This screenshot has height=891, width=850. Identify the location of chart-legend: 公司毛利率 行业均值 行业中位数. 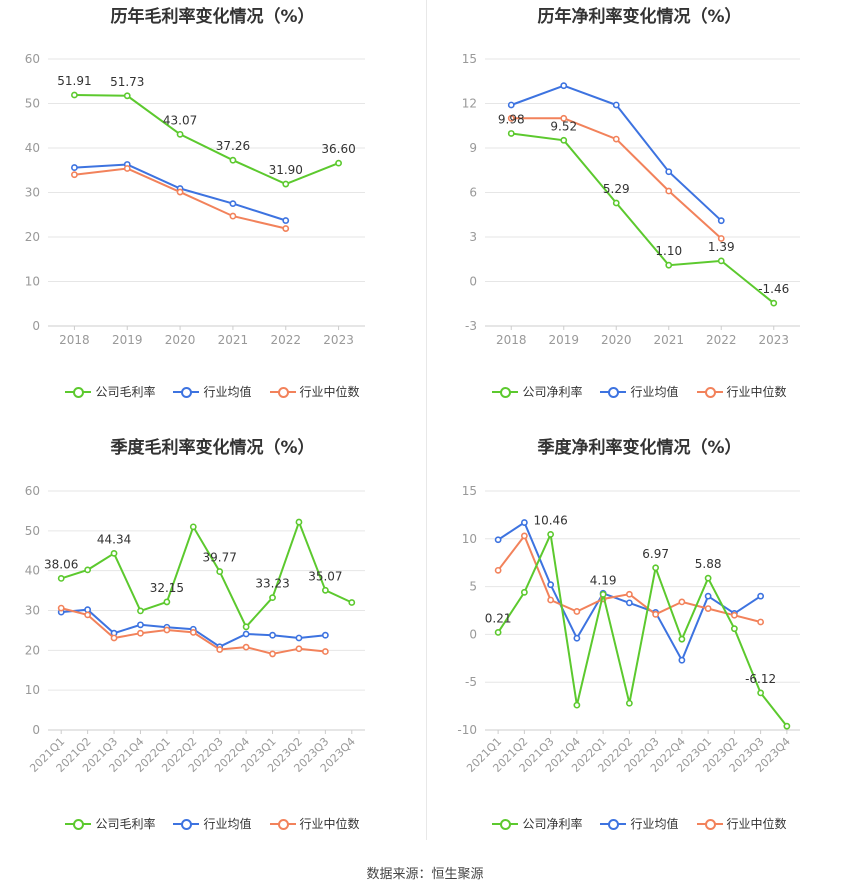
(212, 823).